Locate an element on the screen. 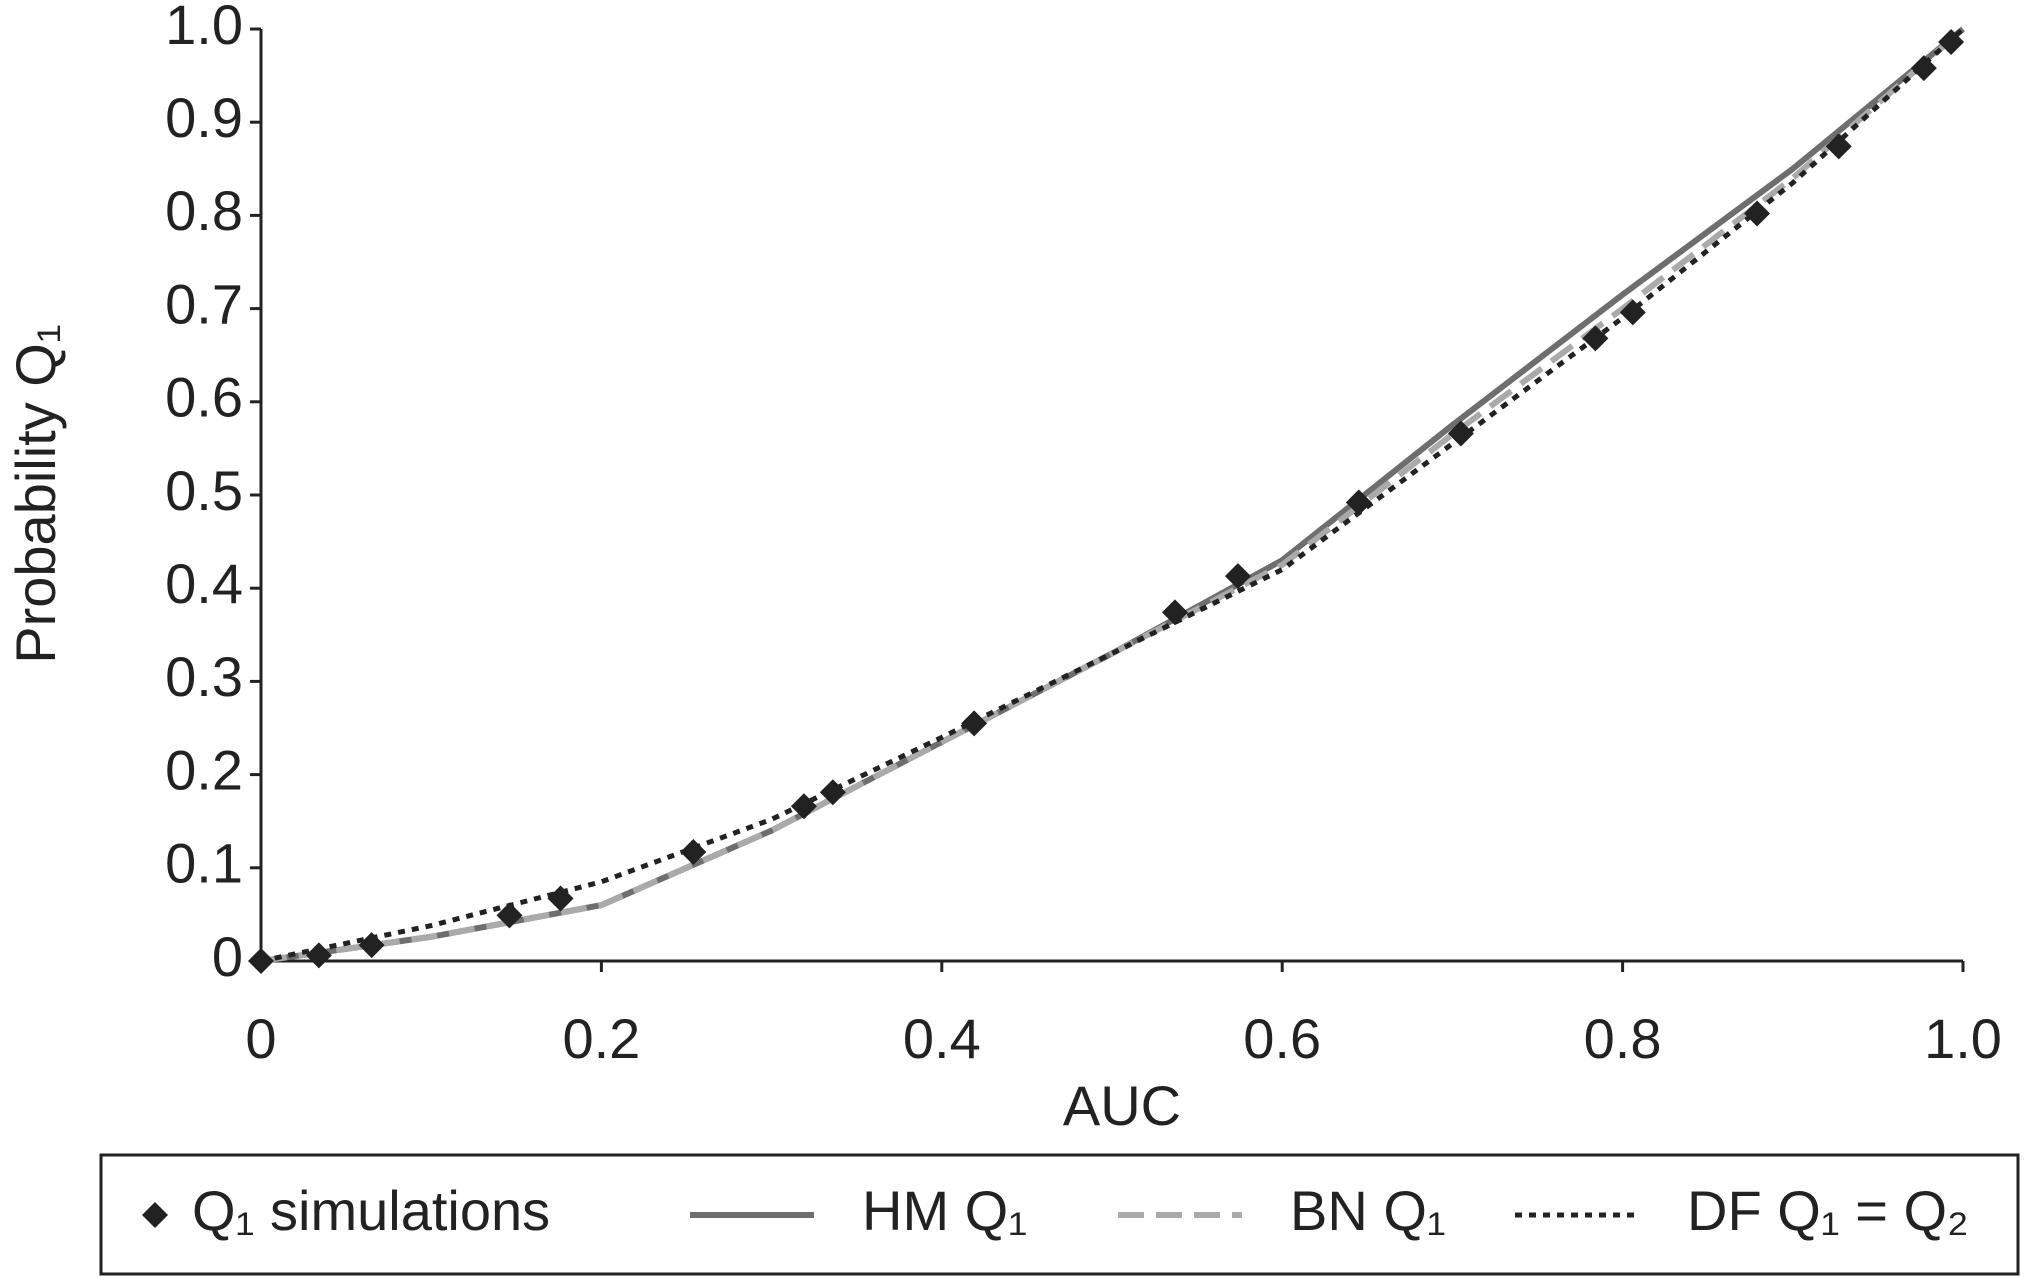 This screenshot has height=1277, width=2039. y-tick-label: 0.7 is located at coordinates (204, 303).